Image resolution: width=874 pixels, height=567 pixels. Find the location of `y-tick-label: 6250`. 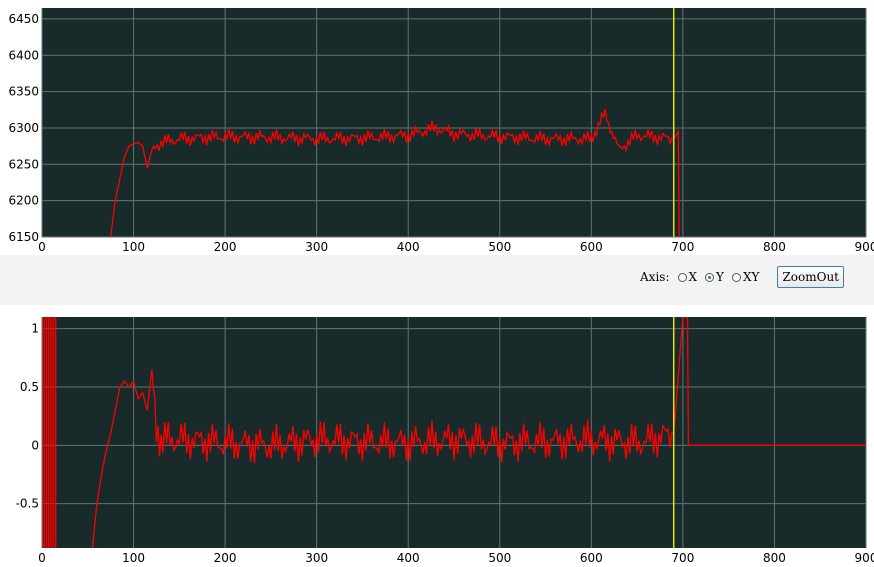

y-tick-label: 6250 is located at coordinates (23, 164).